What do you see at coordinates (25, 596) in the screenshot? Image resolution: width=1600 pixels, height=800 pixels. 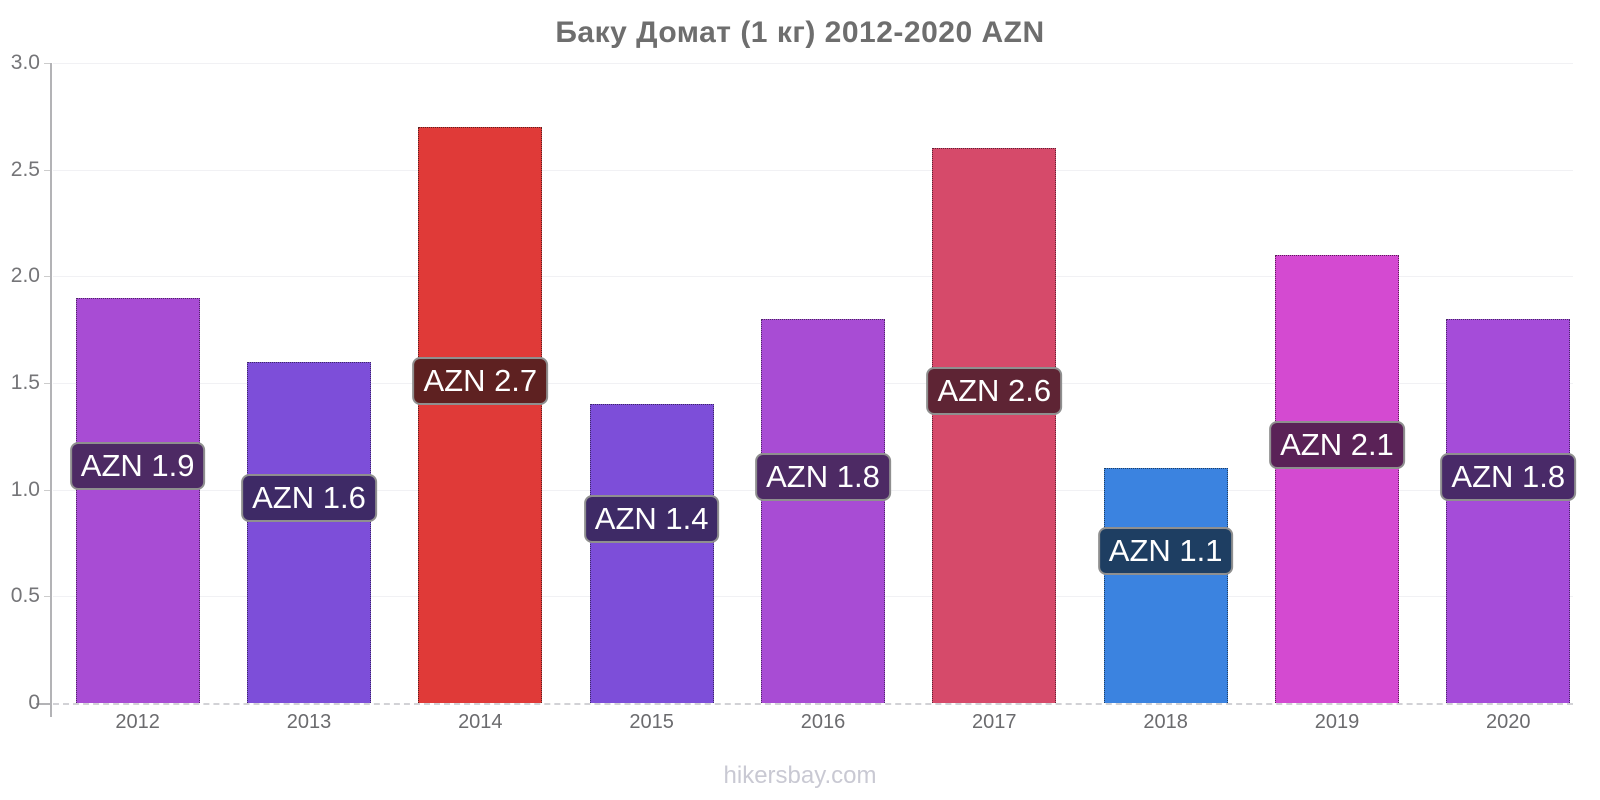 I see `y-tick-label: 0.5` at bounding box center [25, 596].